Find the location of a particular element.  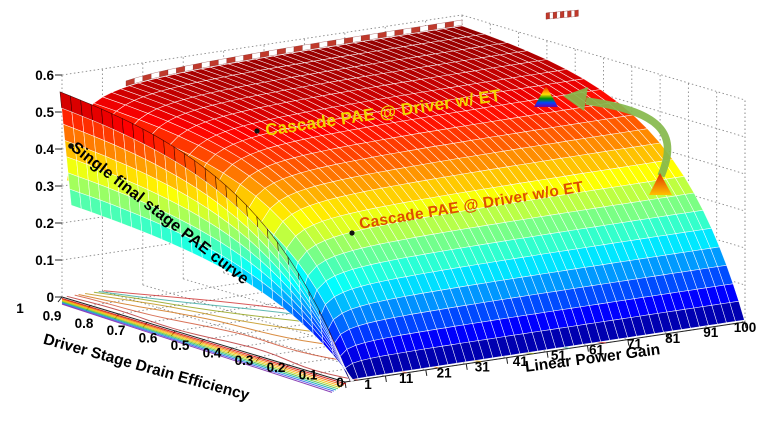

x-tick-label: 71 is located at coordinates (635, 344).